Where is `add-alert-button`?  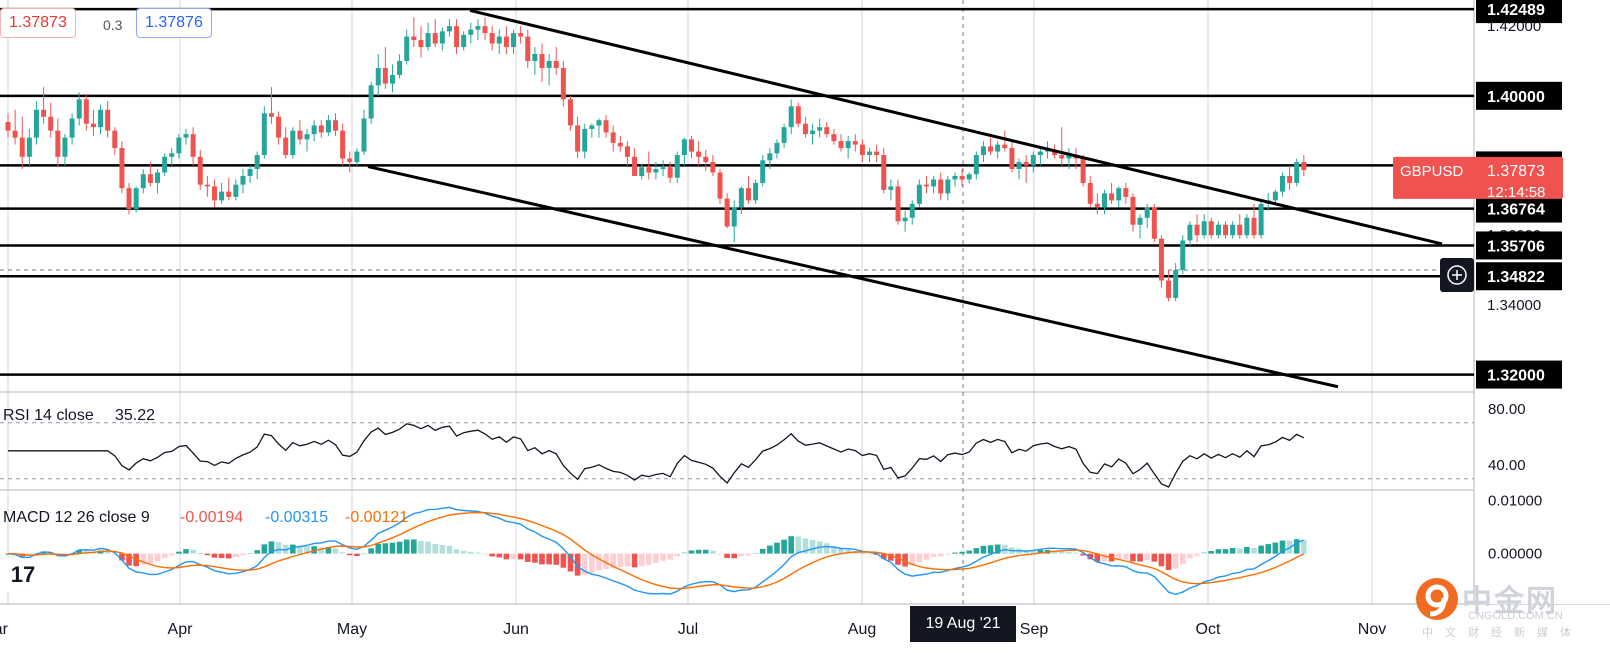 add-alert-button is located at coordinates (1457, 275).